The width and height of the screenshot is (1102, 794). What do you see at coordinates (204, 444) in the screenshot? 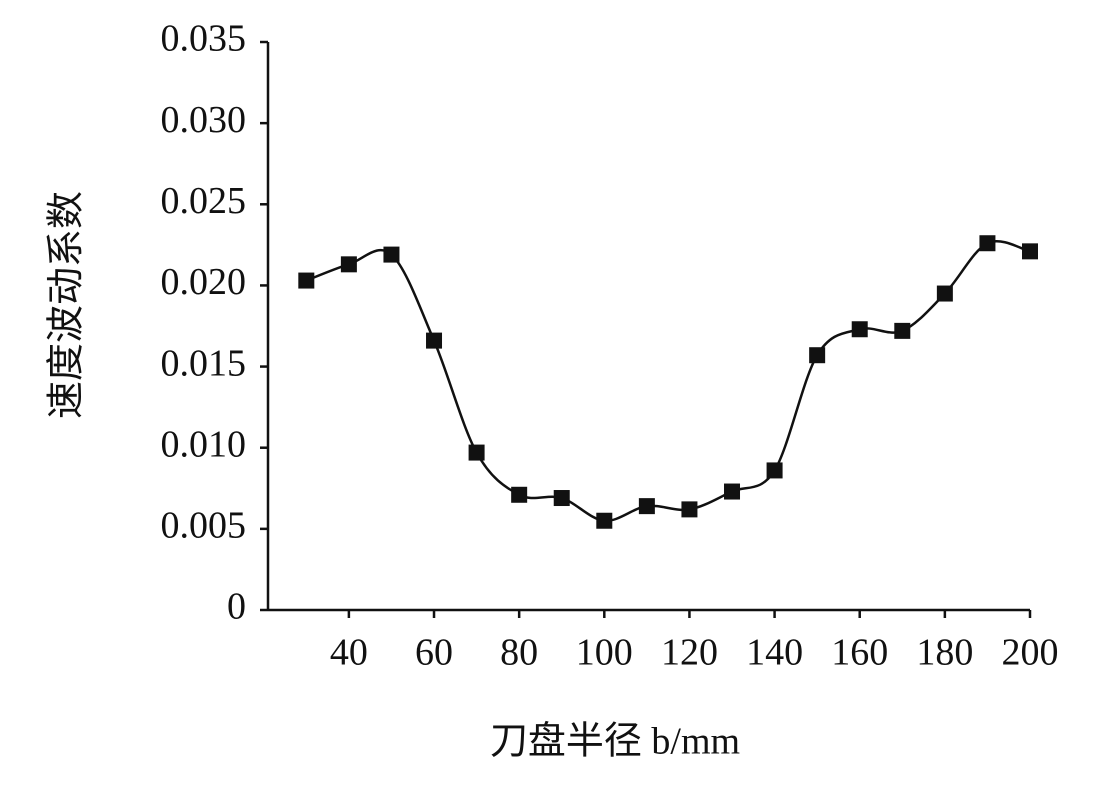
I see `y-tick-label: 0.010` at bounding box center [204, 444].